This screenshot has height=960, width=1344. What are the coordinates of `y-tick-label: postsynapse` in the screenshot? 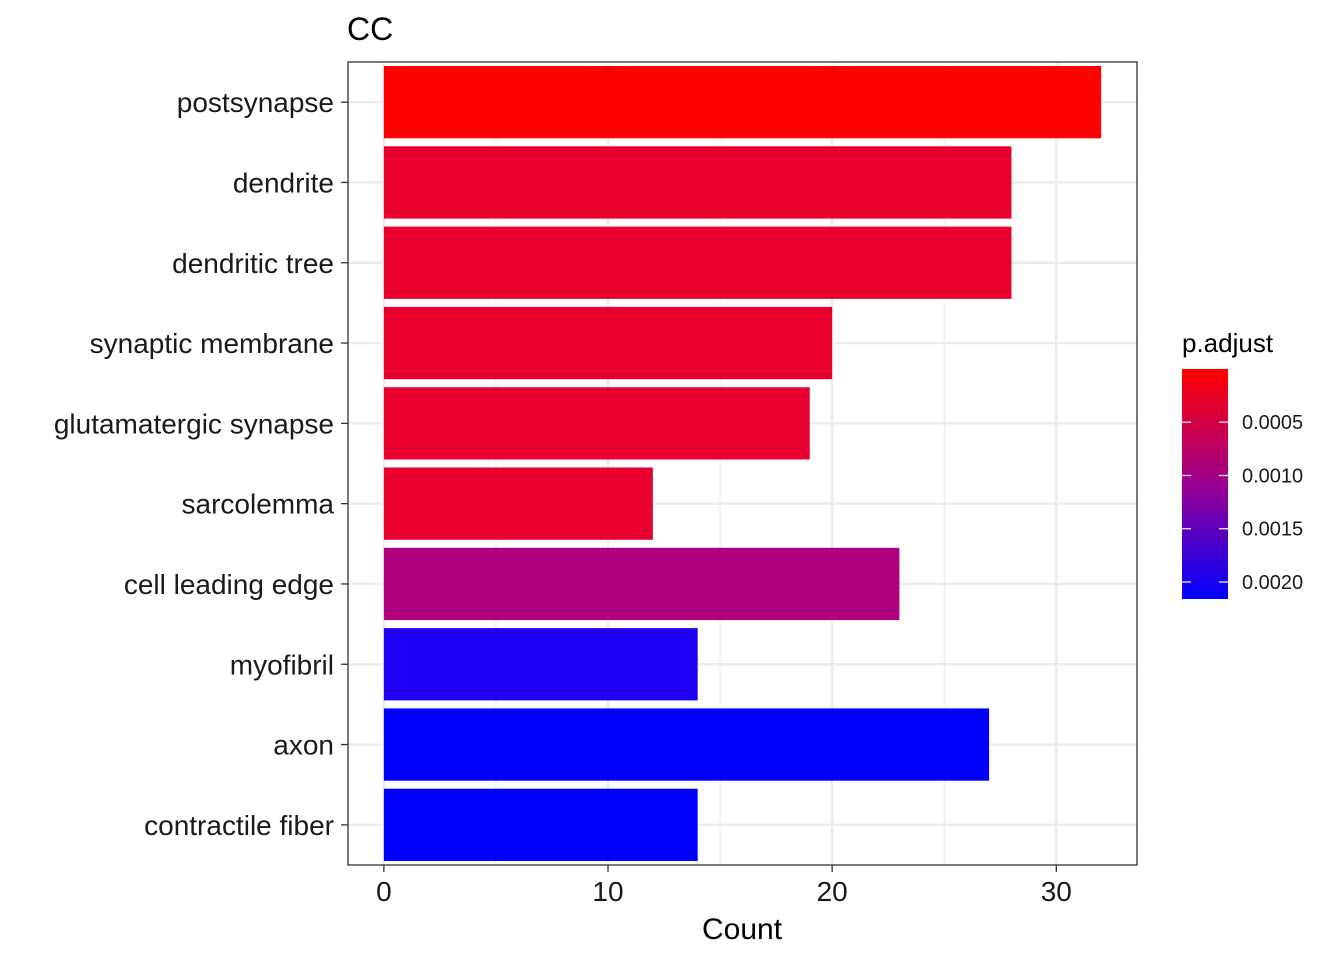 It's located at (255, 102).